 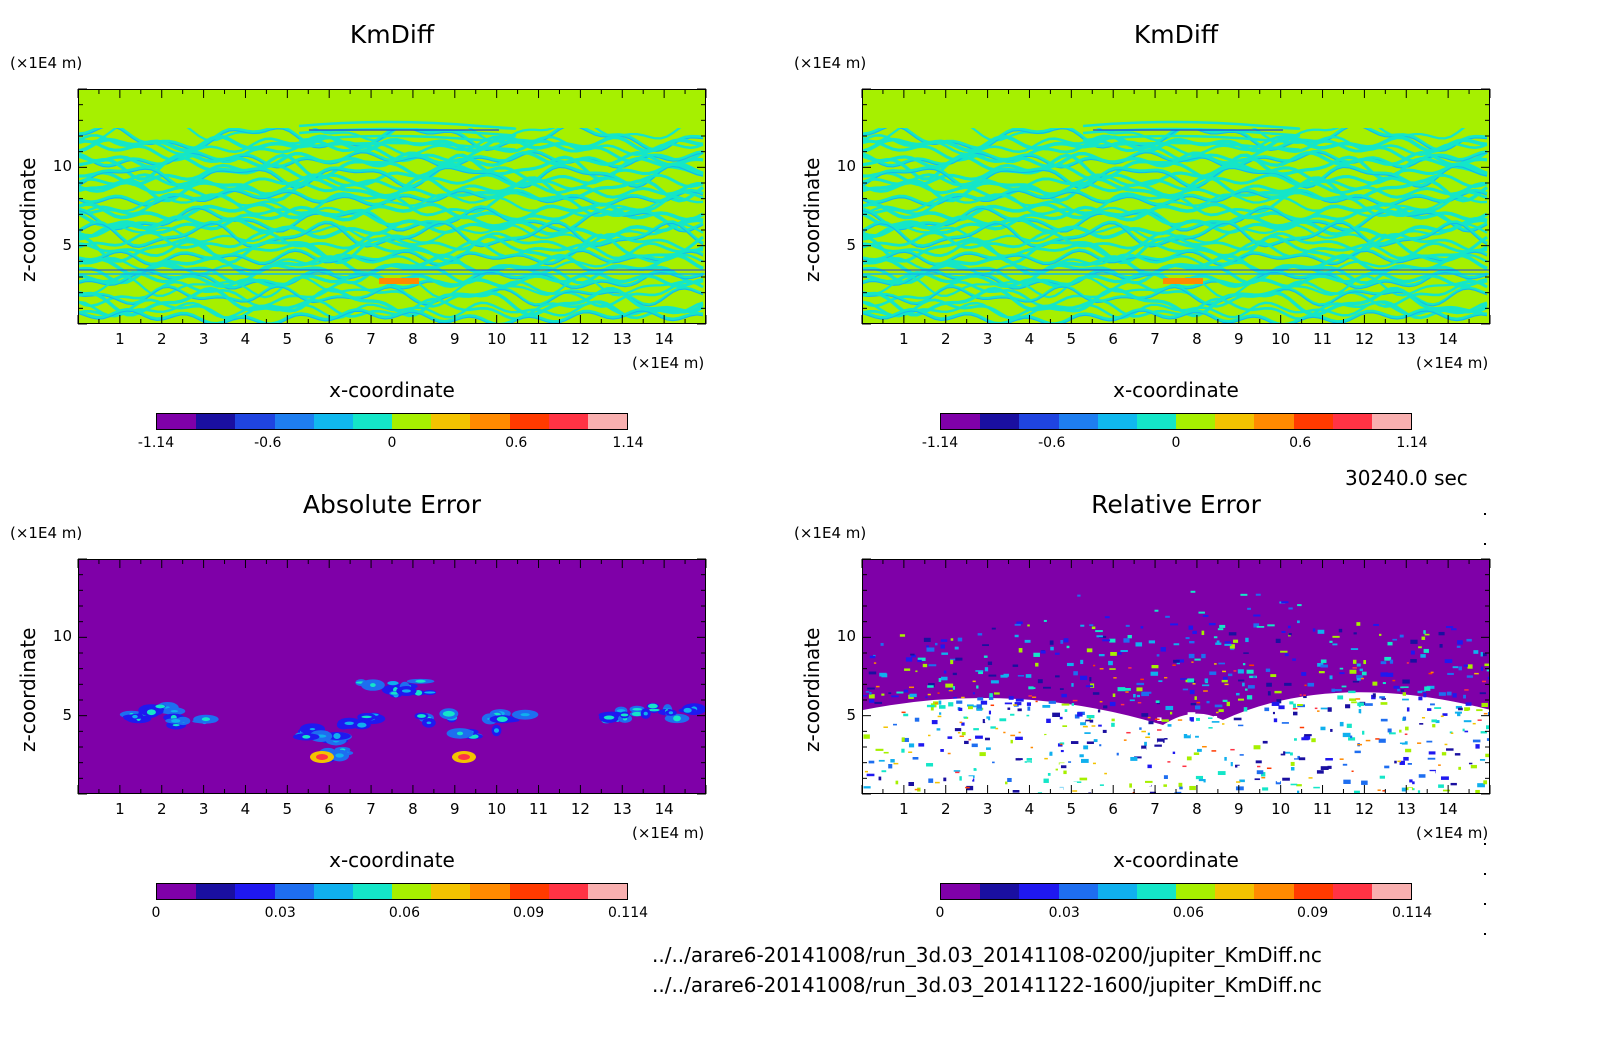 What do you see at coordinates (1113, 339) in the screenshot?
I see `x-tick-label: 6` at bounding box center [1113, 339].